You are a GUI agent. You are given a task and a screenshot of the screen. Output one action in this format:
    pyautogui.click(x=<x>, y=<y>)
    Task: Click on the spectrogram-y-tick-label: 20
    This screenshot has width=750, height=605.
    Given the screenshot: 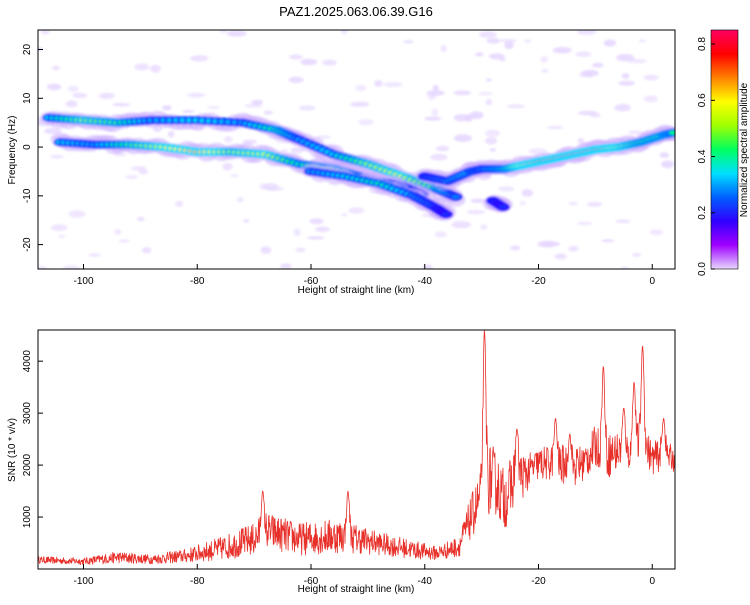 What is the action you would take?
    pyautogui.click(x=27, y=50)
    